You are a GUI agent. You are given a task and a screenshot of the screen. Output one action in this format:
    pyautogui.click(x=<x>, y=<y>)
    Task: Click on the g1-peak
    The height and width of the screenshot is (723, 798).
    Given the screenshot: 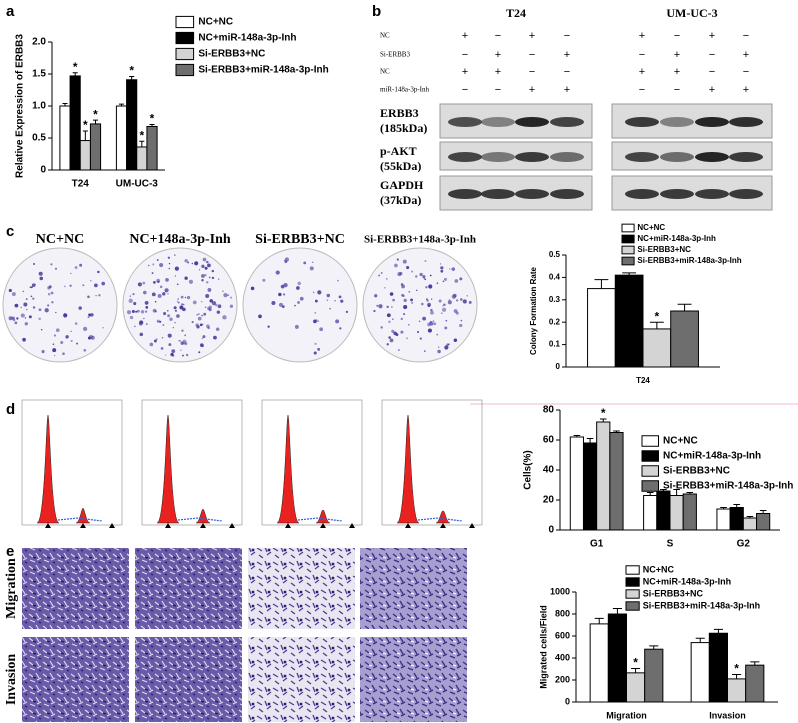 What is the action you would take?
    pyautogui.click(x=48, y=469)
    